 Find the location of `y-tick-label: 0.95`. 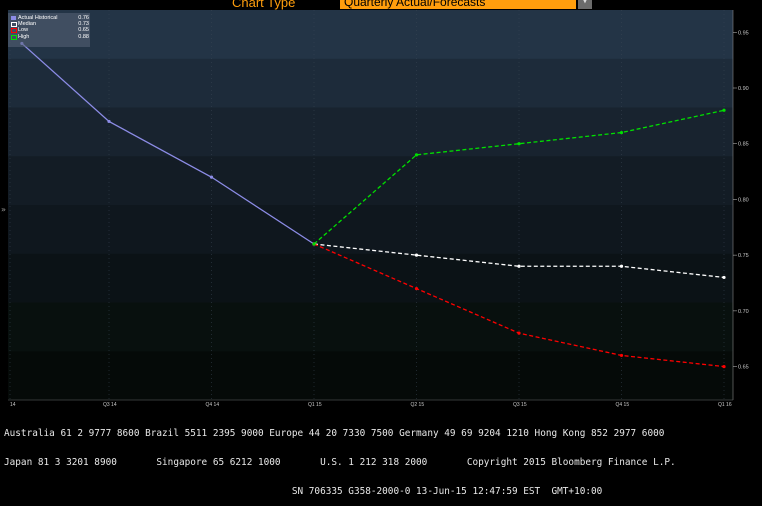

y-tick-label: 0.95 is located at coordinates (743, 33).